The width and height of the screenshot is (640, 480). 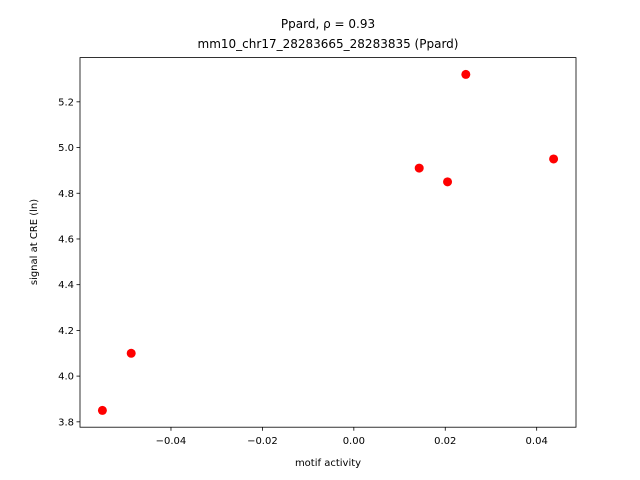 What do you see at coordinates (262, 441) in the screenshot?
I see `x-tick-label: −0.02` at bounding box center [262, 441].